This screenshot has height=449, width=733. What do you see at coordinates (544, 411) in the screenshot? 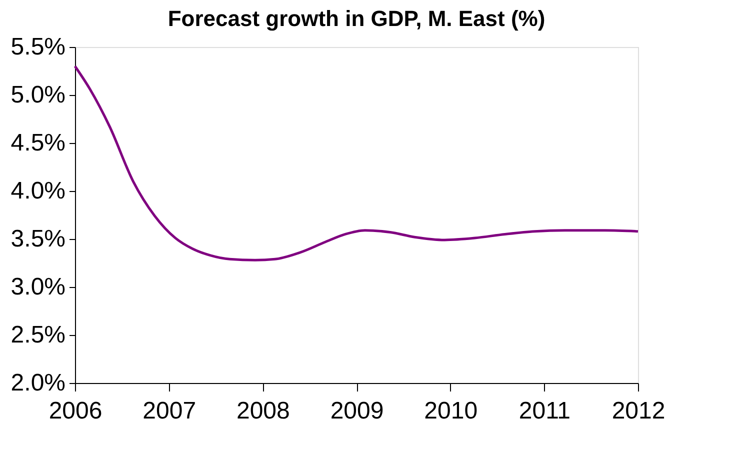
I see `x-tick-label: 2011` at bounding box center [544, 411].